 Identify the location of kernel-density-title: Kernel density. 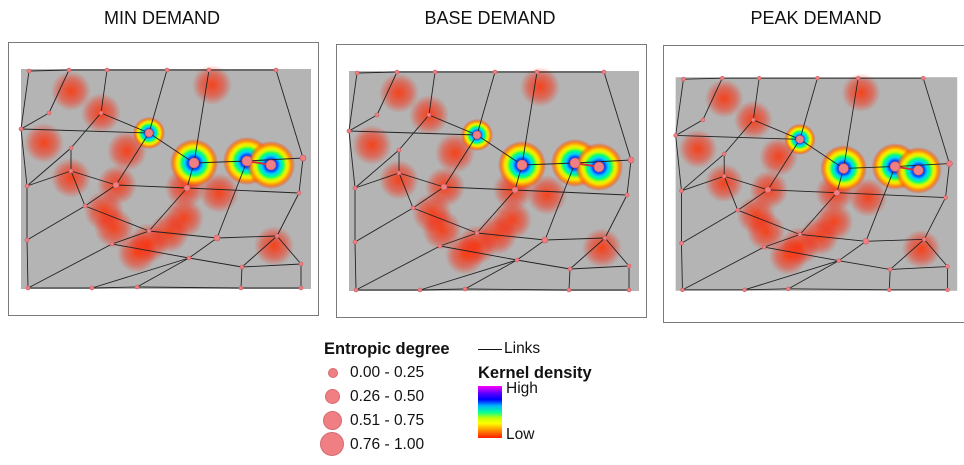
(535, 373).